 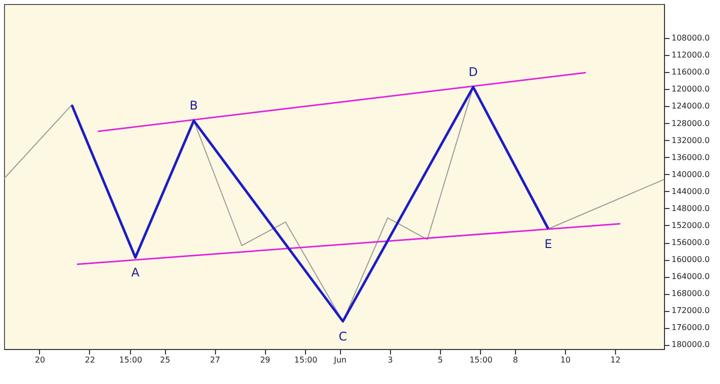 I want to click on annotation: D, so click(x=473, y=72).